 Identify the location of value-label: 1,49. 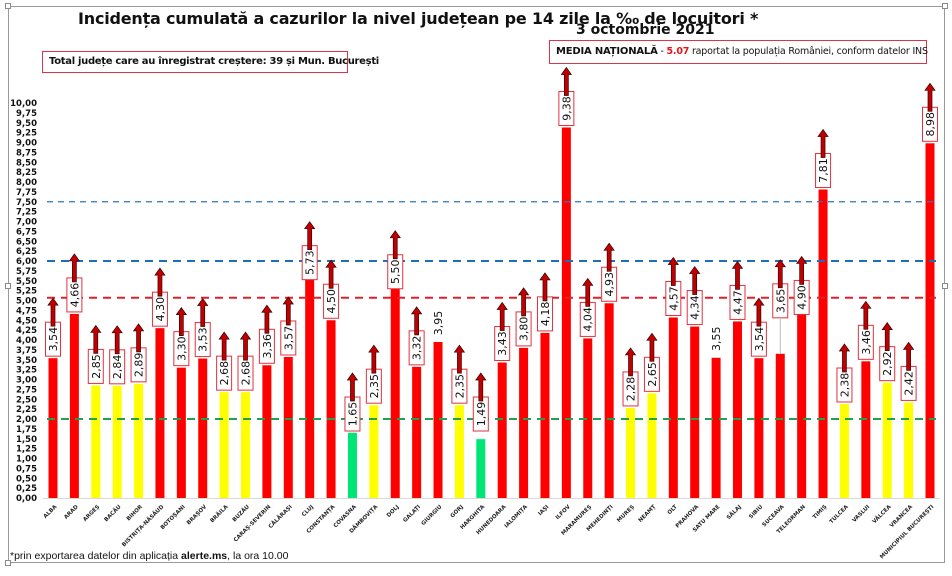
(480, 402).